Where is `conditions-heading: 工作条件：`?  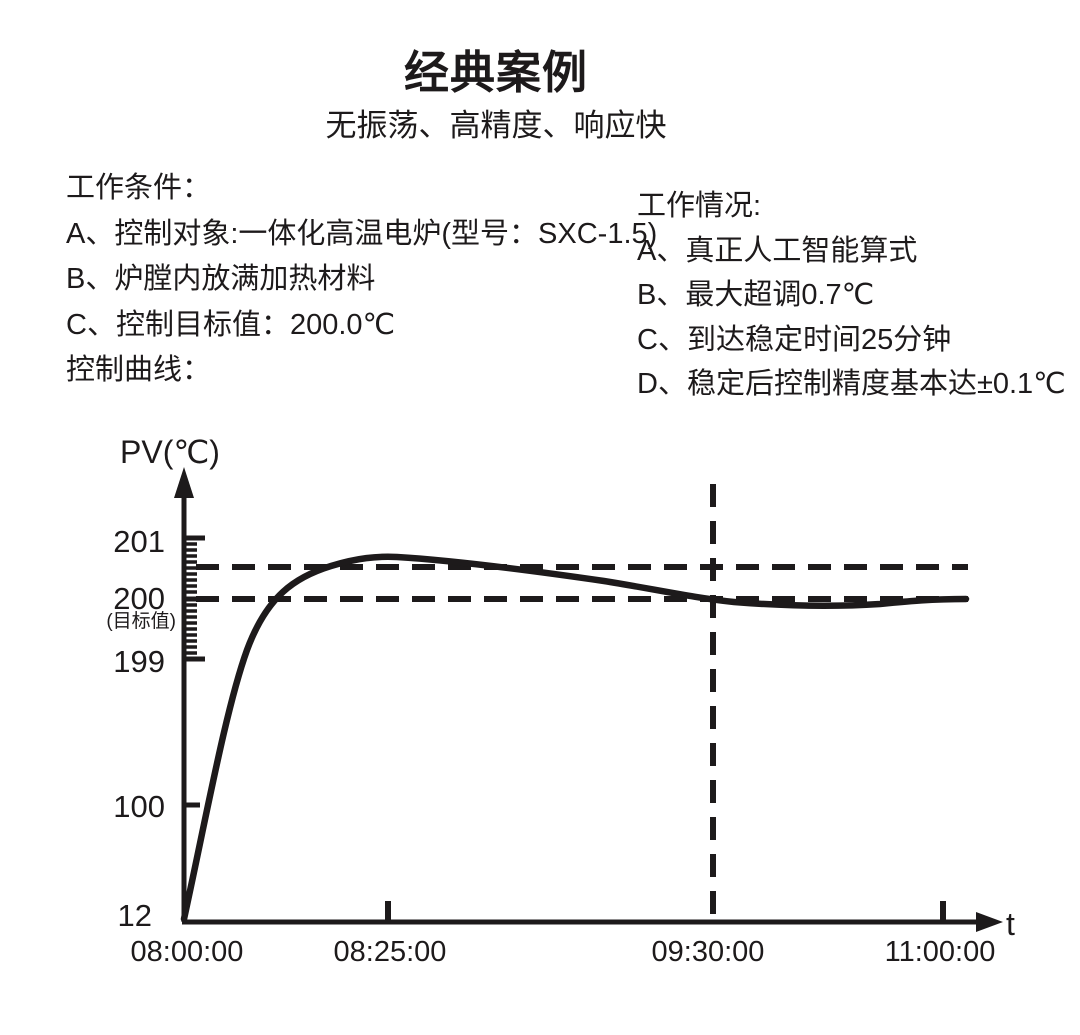 conditions-heading: 工作条件： is located at coordinates (139, 188).